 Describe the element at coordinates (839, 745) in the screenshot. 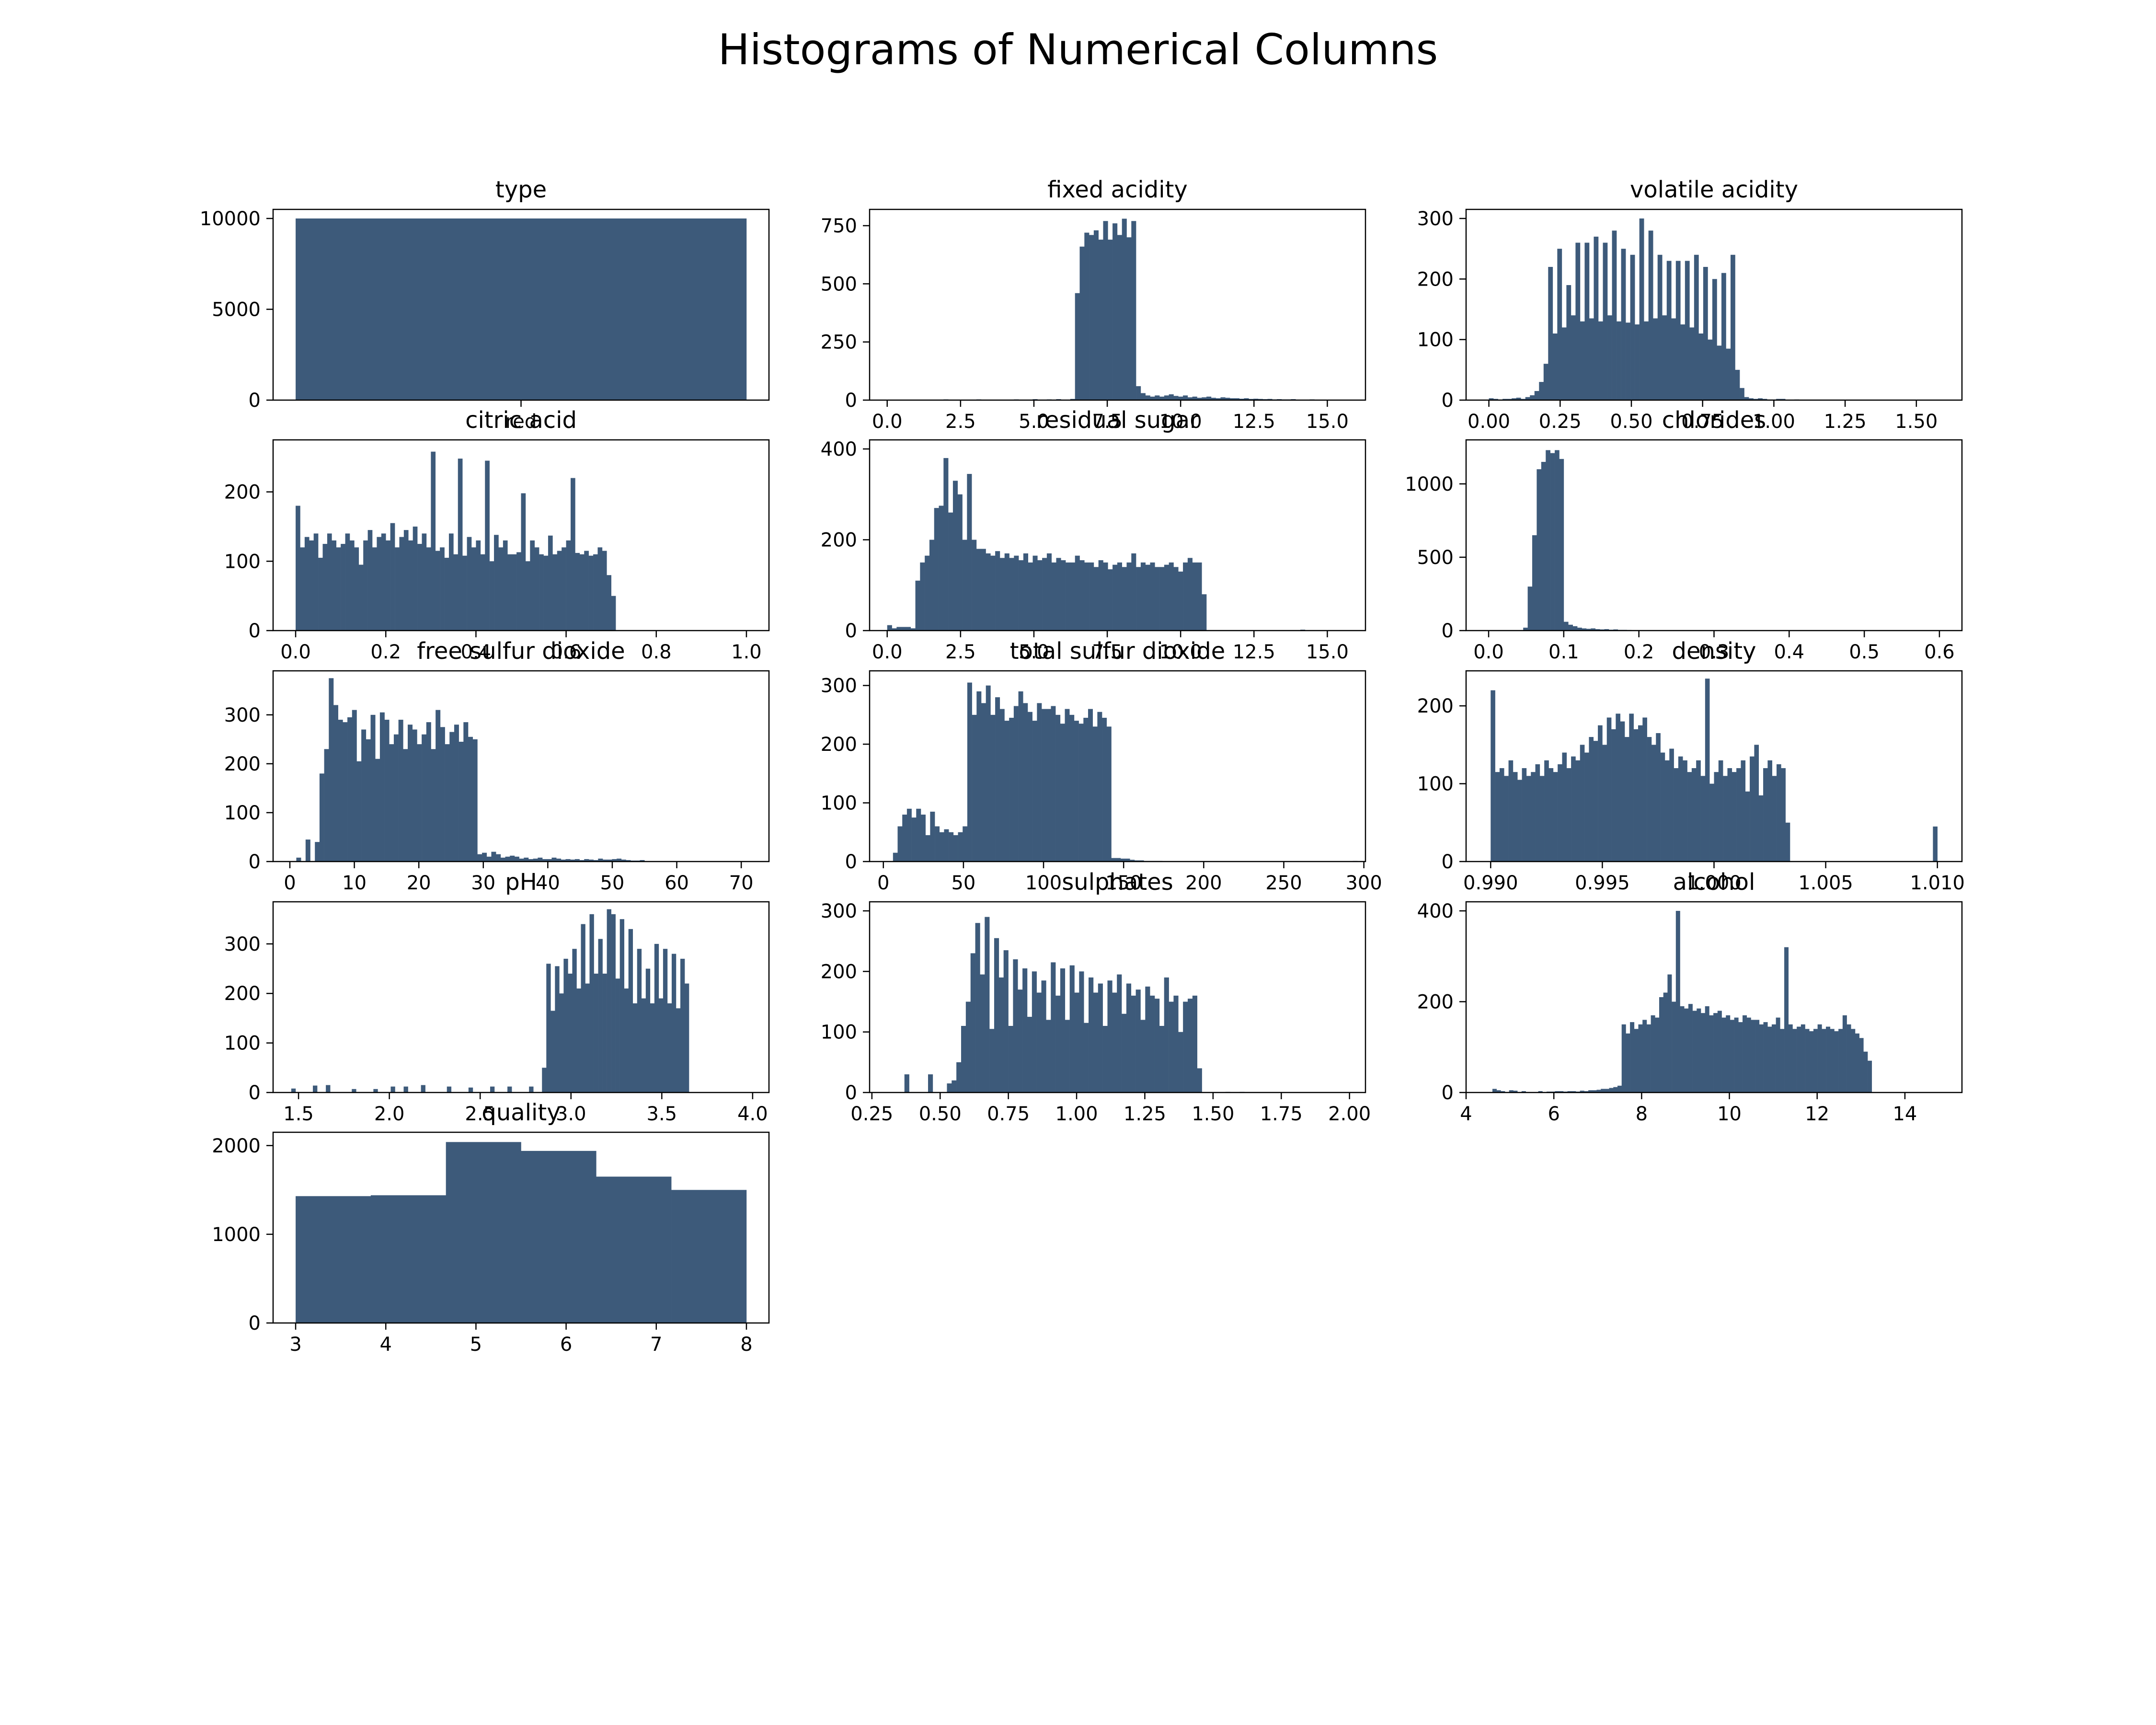

I see `y-tick-label: 200` at that location.